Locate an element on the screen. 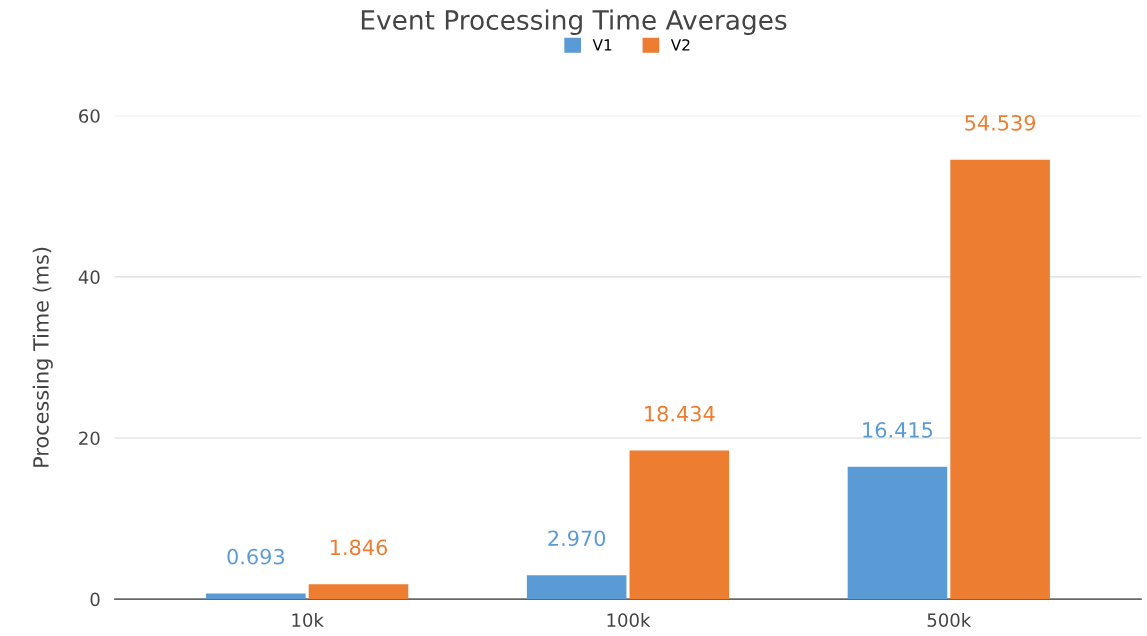 Image resolution: width=1147 pixels, height=636 pixels. x-tick-label: 500k is located at coordinates (949, 620).